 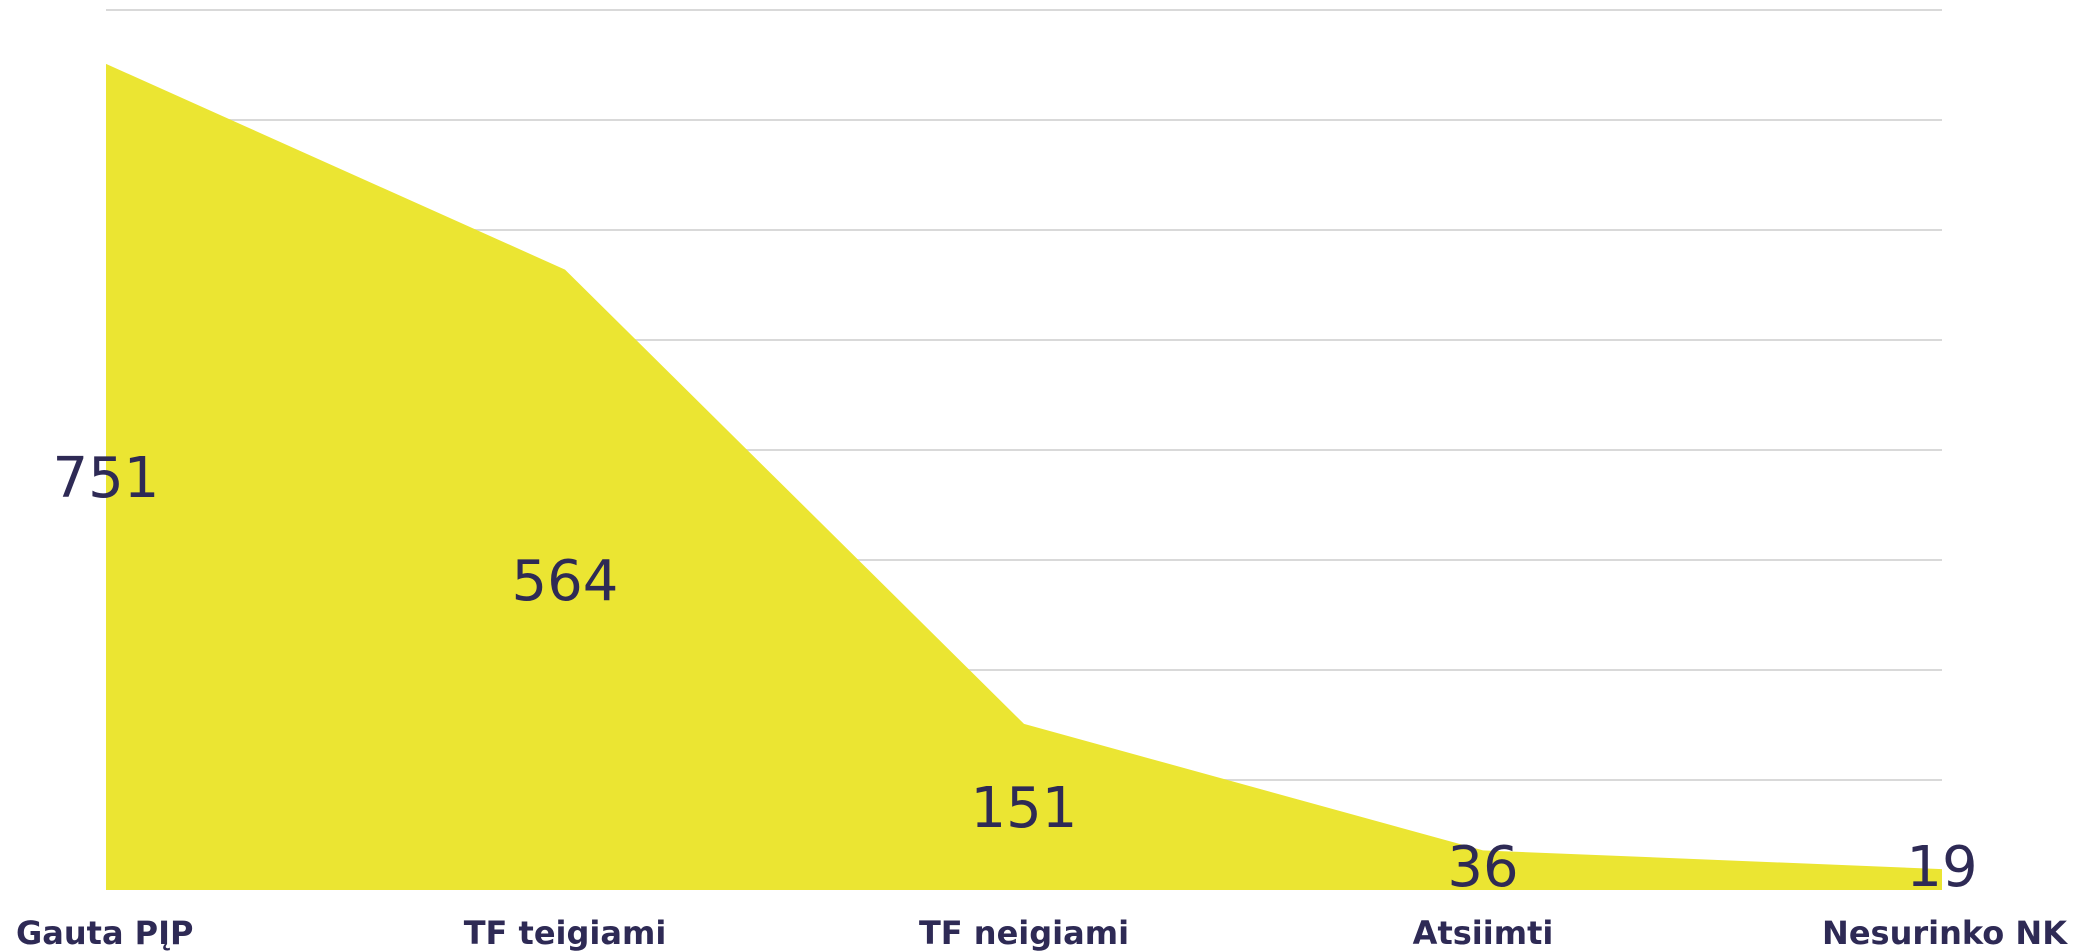 I want to click on category-label-3: Atsiimti, so click(x=1483, y=932).